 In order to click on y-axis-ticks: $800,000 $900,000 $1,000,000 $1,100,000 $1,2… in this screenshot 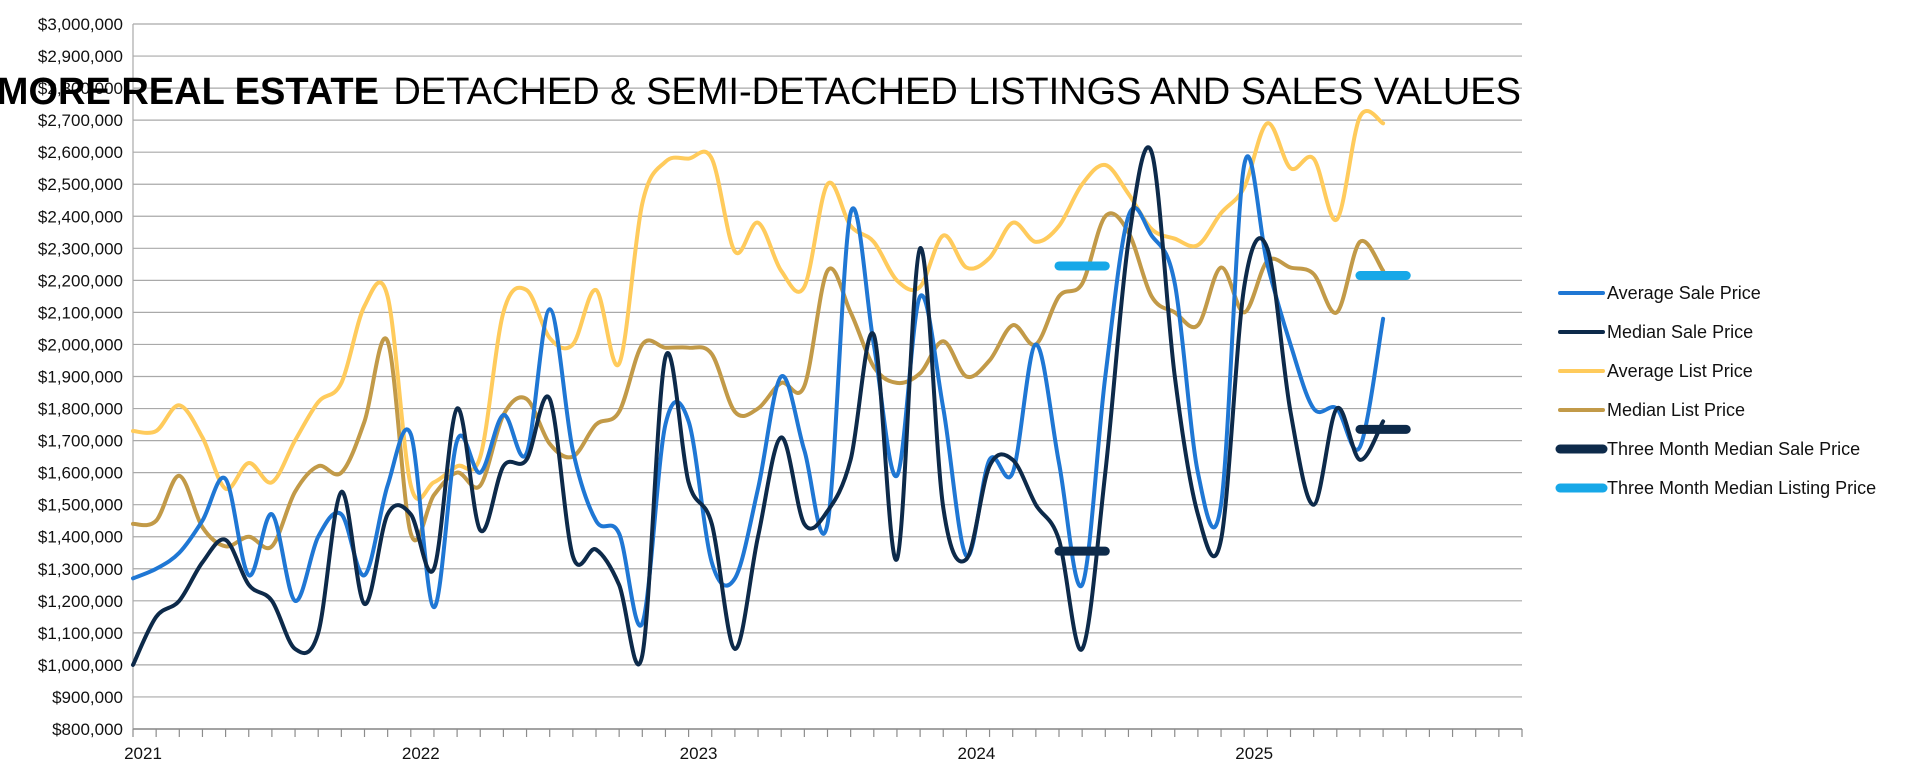, I will do `click(80, 377)`.